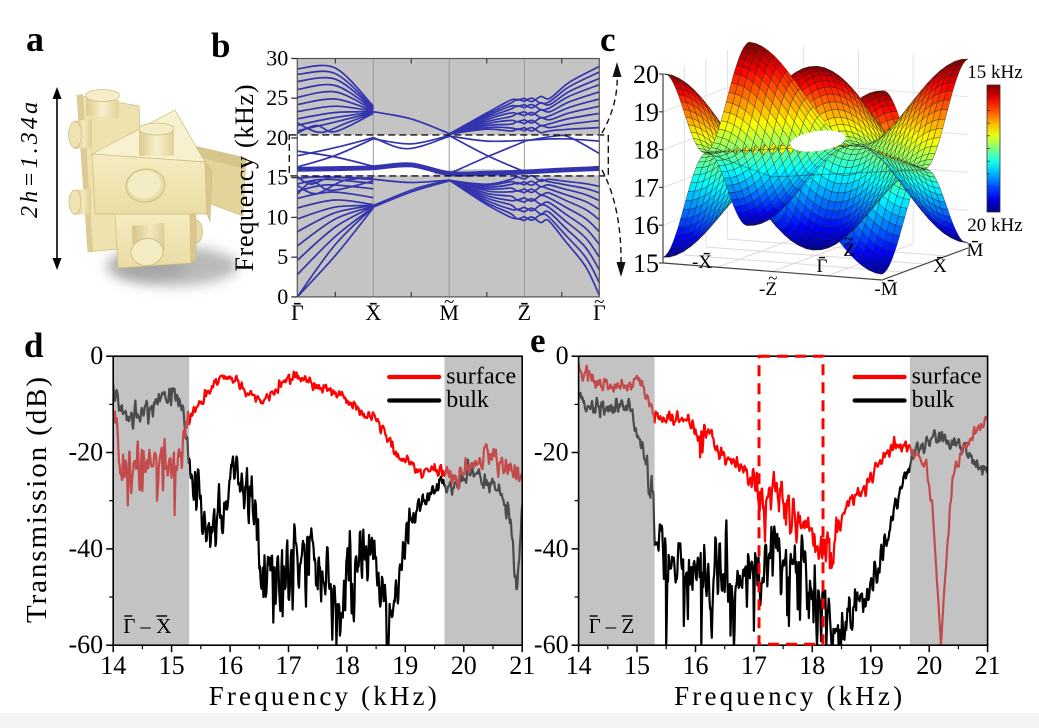  I want to click on svg-text: b, so click(220, 45).